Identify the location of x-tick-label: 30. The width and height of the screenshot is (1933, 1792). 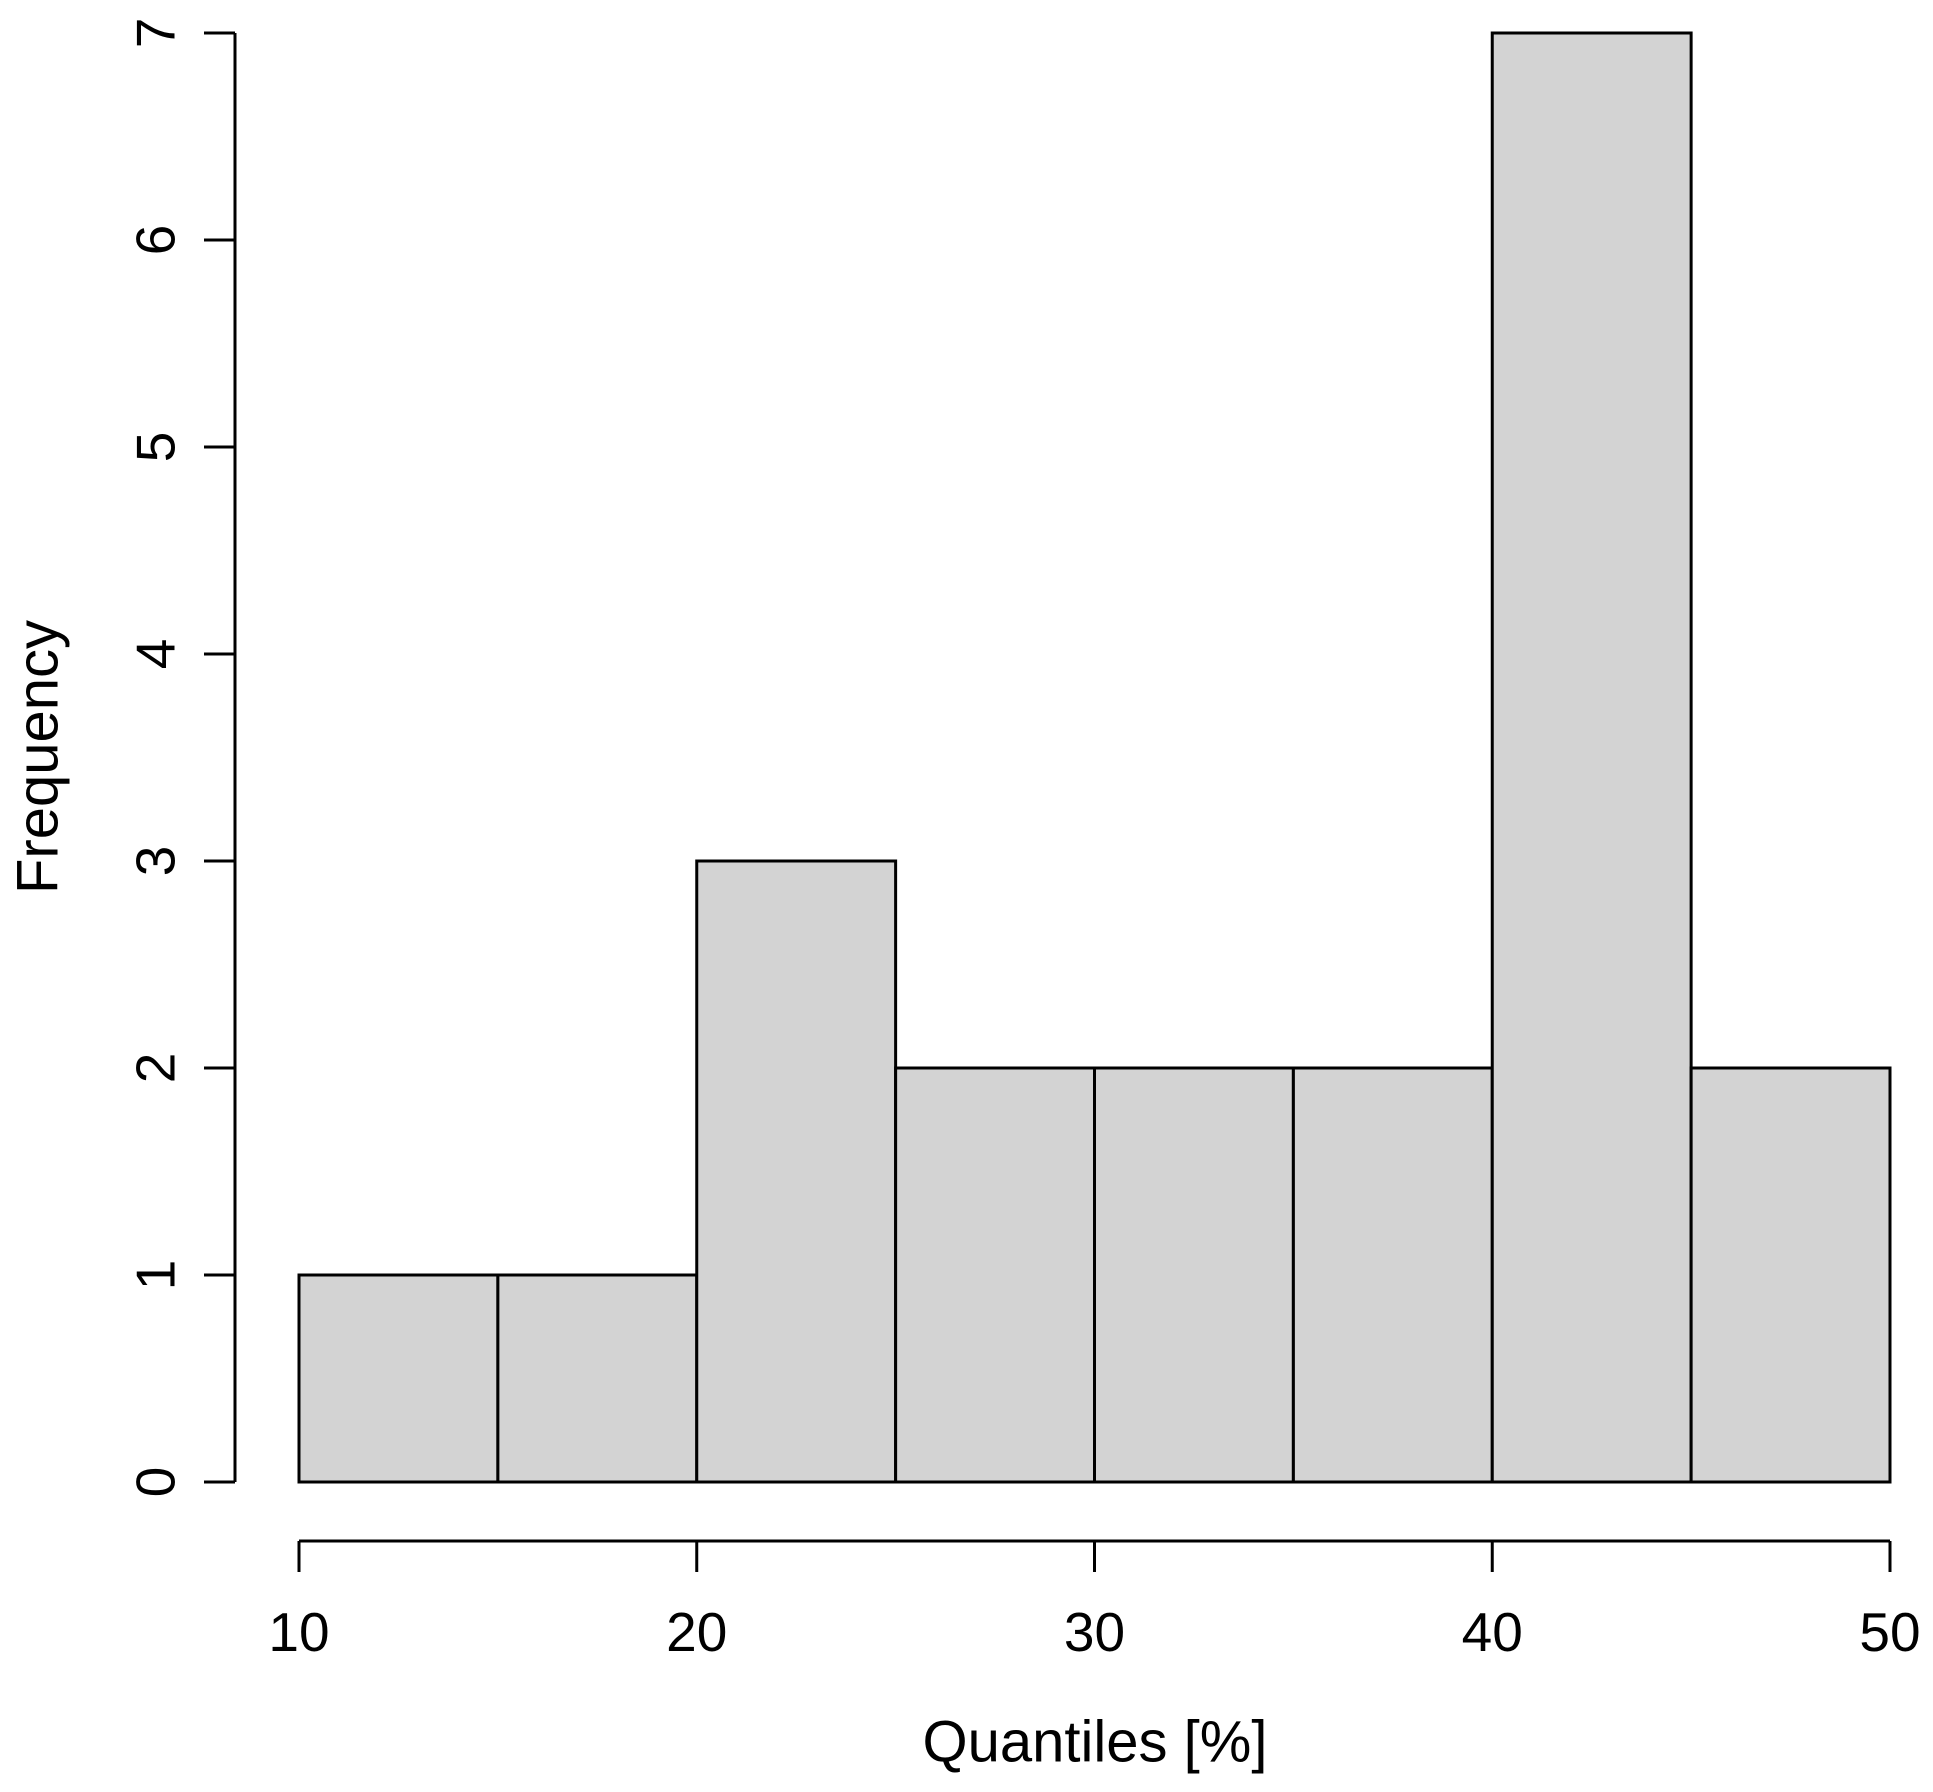
(1094, 1632).